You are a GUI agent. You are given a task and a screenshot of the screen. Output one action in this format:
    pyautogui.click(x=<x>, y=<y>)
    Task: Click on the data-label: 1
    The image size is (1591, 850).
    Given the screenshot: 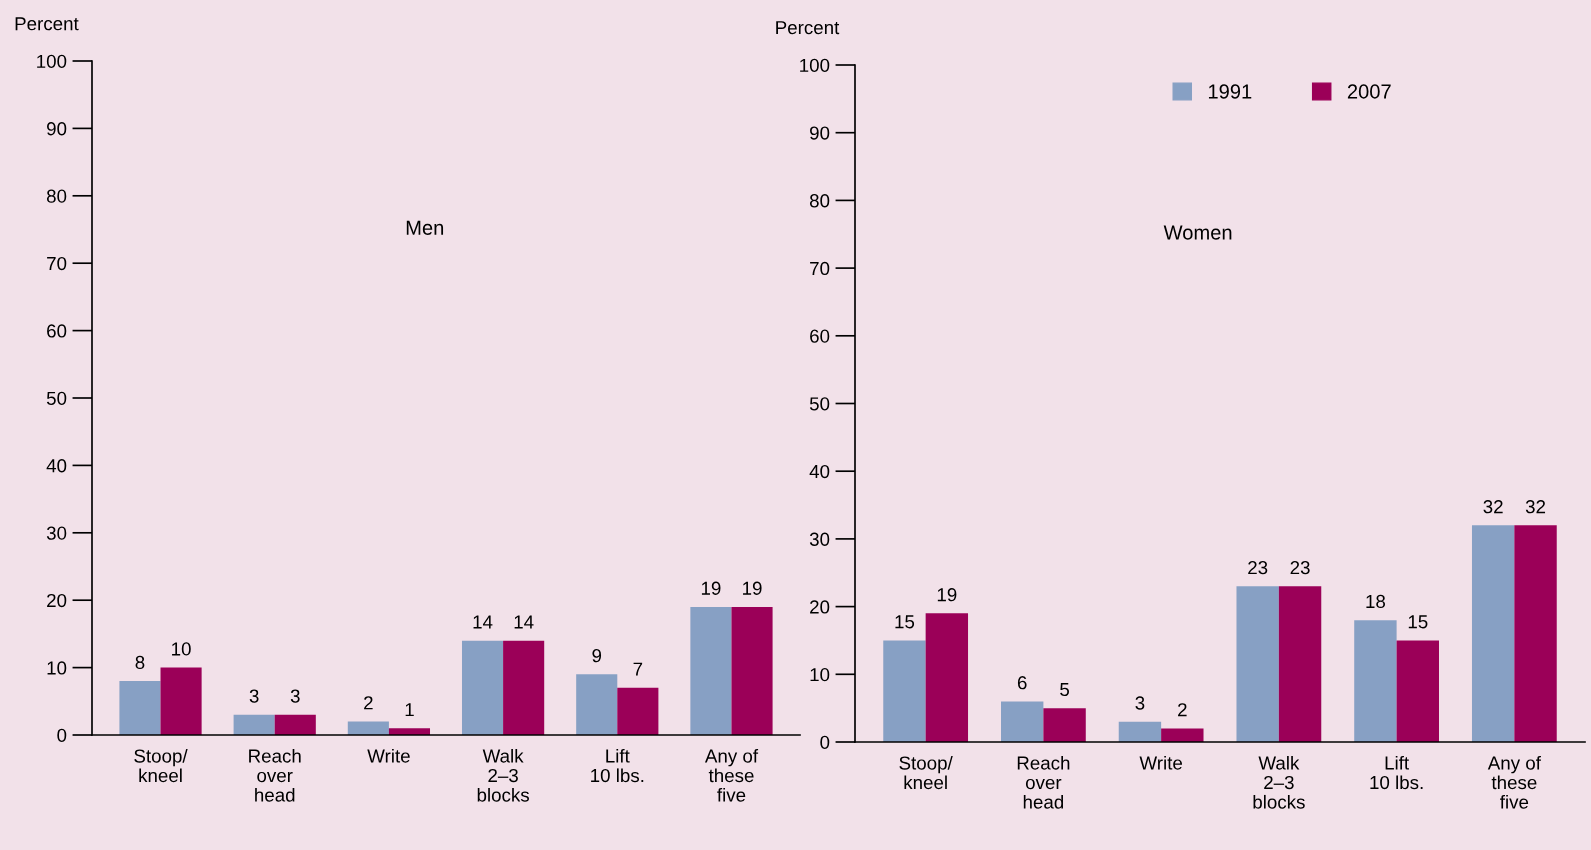 What is the action you would take?
    pyautogui.click(x=409, y=710)
    